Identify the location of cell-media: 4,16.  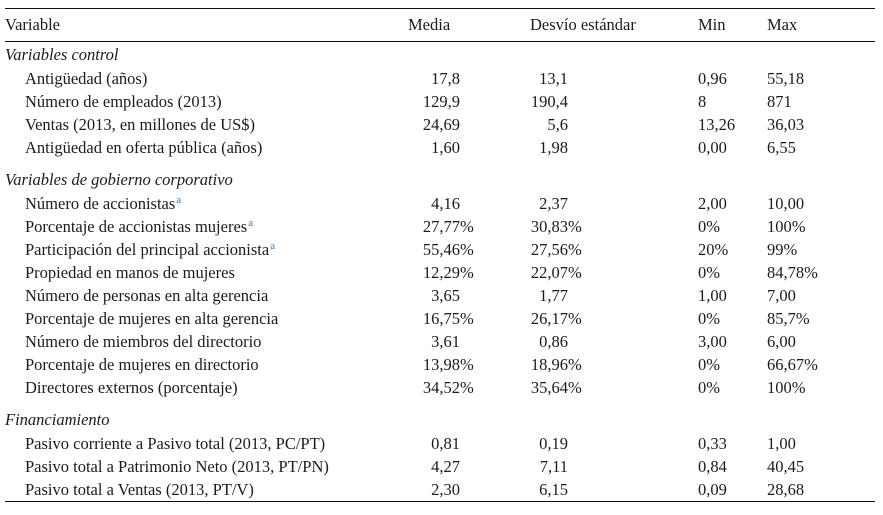
(461, 204).